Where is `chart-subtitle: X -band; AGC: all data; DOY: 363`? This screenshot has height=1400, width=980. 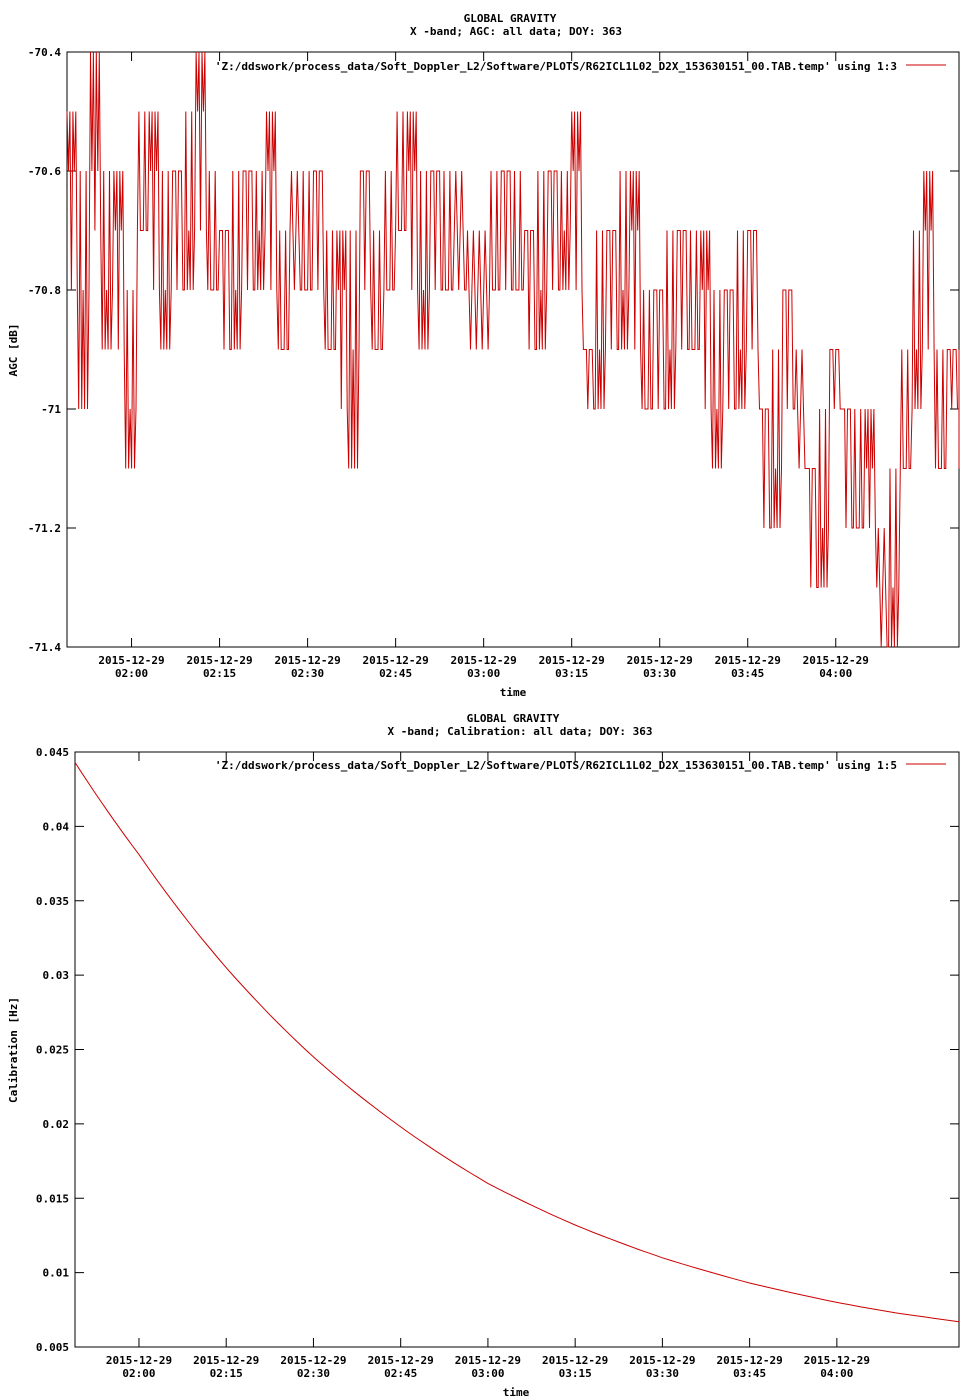
chart-subtitle: X -band; AGC: all data; DOY: 363 is located at coordinates (516, 31).